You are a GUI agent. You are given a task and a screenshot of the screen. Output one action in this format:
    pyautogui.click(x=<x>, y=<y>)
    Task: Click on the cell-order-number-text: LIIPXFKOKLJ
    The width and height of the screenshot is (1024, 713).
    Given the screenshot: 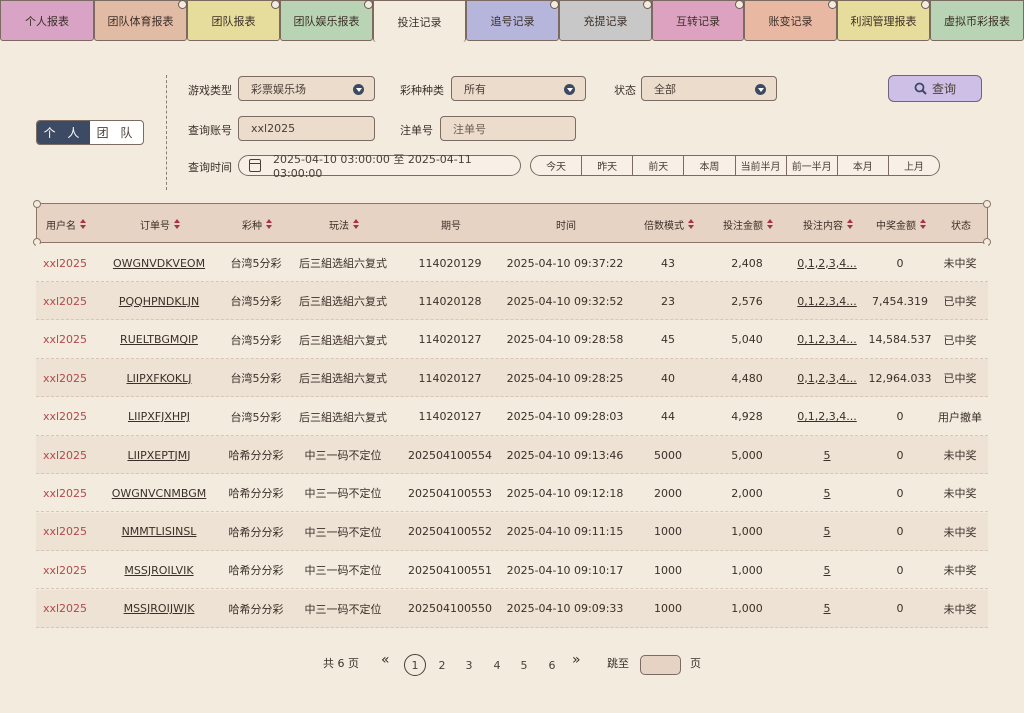 What is the action you would take?
    pyautogui.click(x=159, y=378)
    